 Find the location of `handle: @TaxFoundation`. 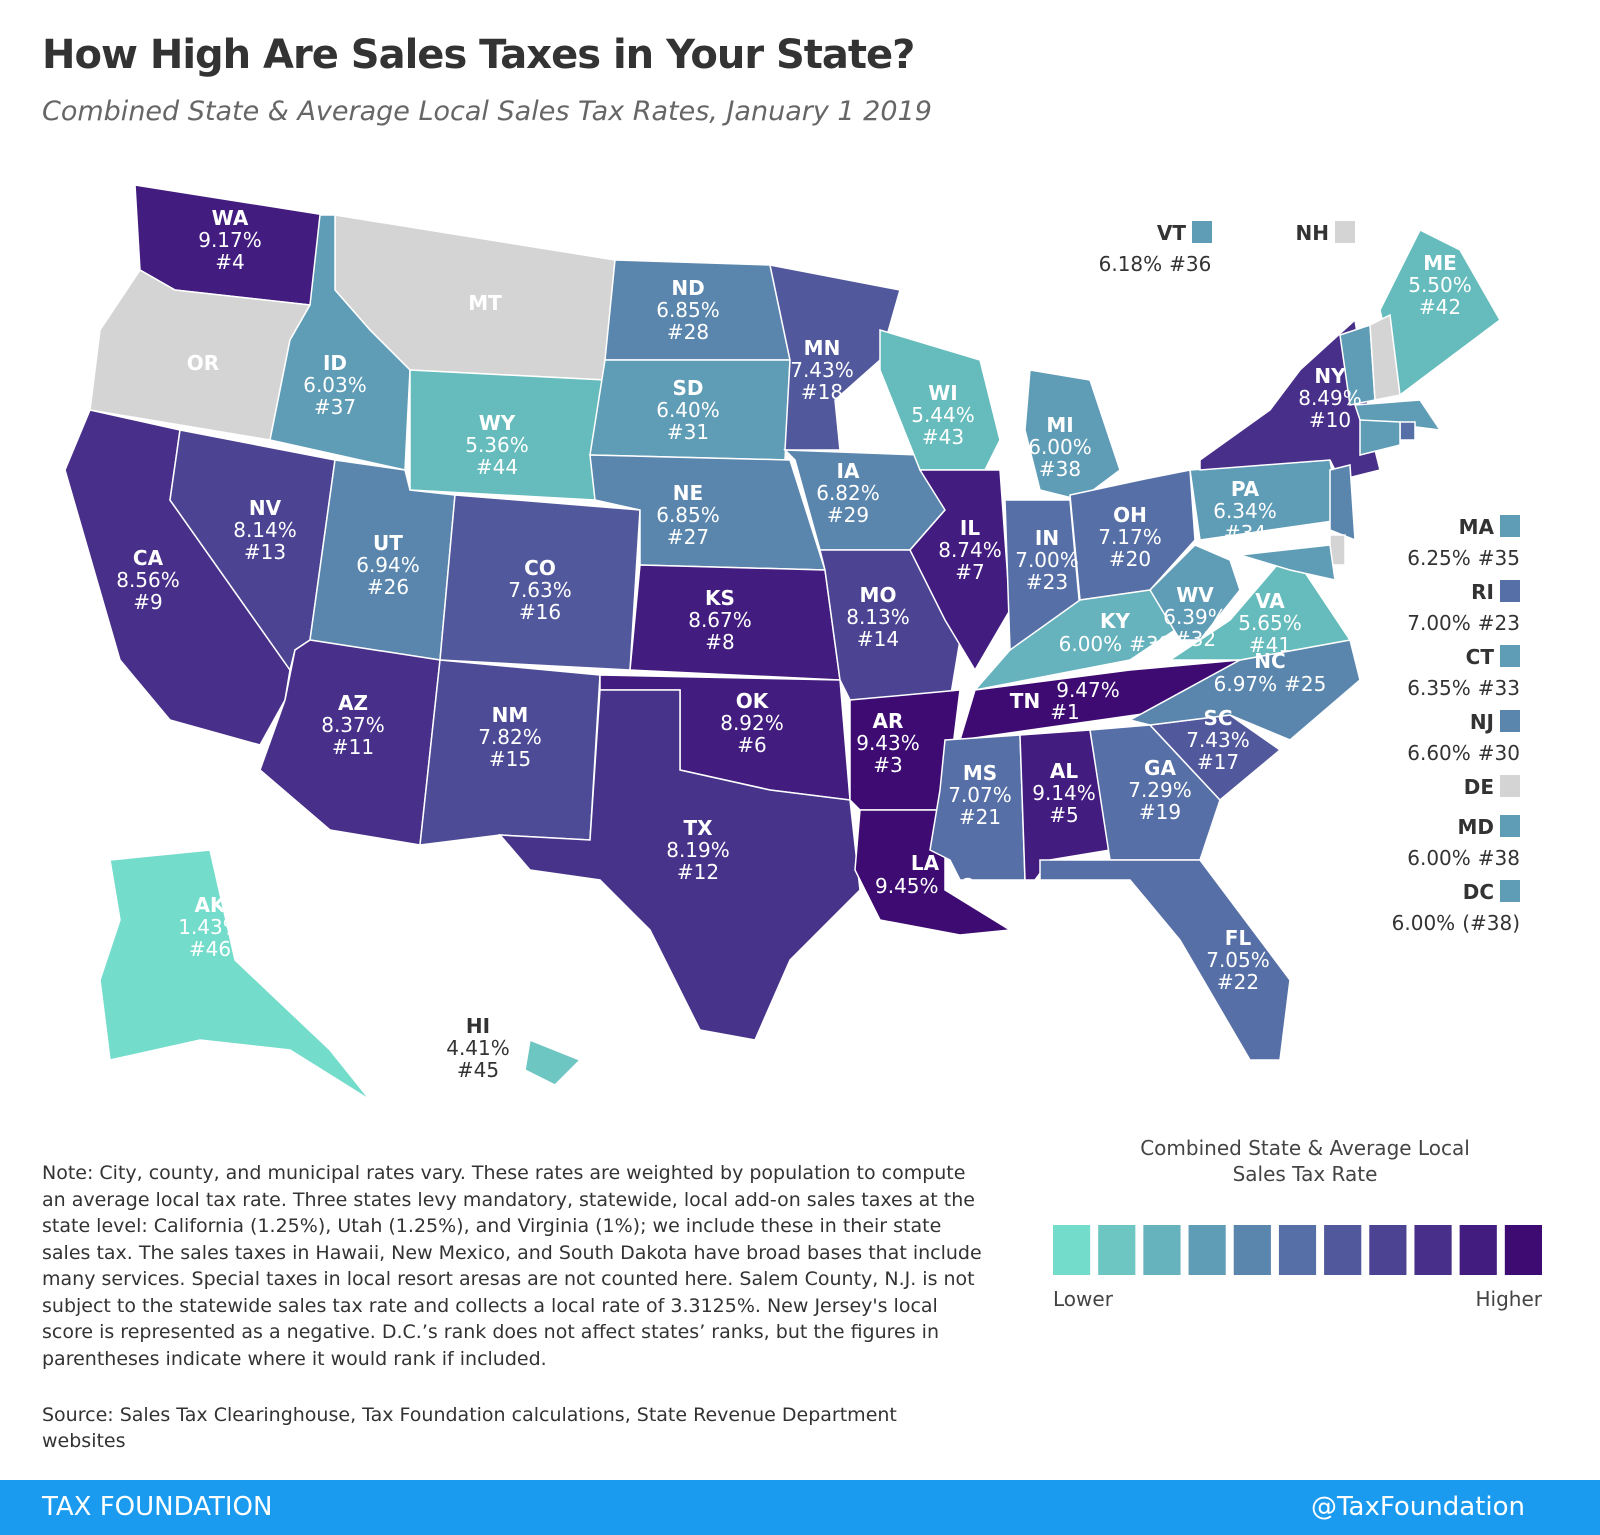

handle: @TaxFoundation is located at coordinates (1417, 1507).